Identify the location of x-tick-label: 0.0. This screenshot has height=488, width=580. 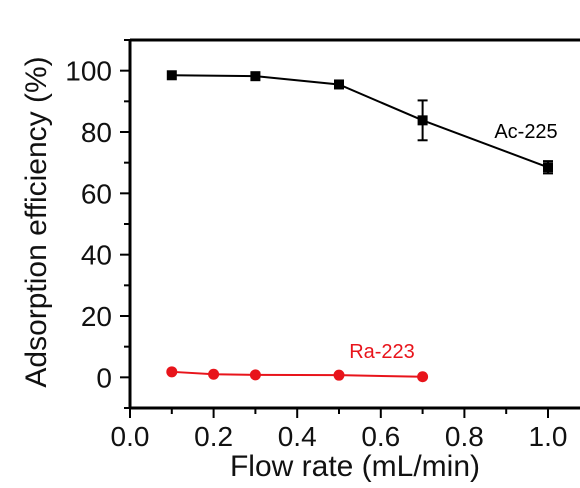
(130, 436).